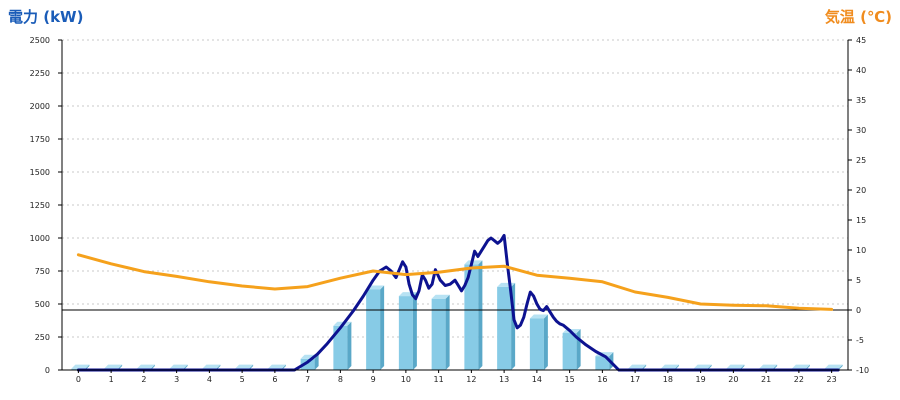  What do you see at coordinates (143, 379) in the screenshot?
I see `x-tick-label: 2` at bounding box center [143, 379].